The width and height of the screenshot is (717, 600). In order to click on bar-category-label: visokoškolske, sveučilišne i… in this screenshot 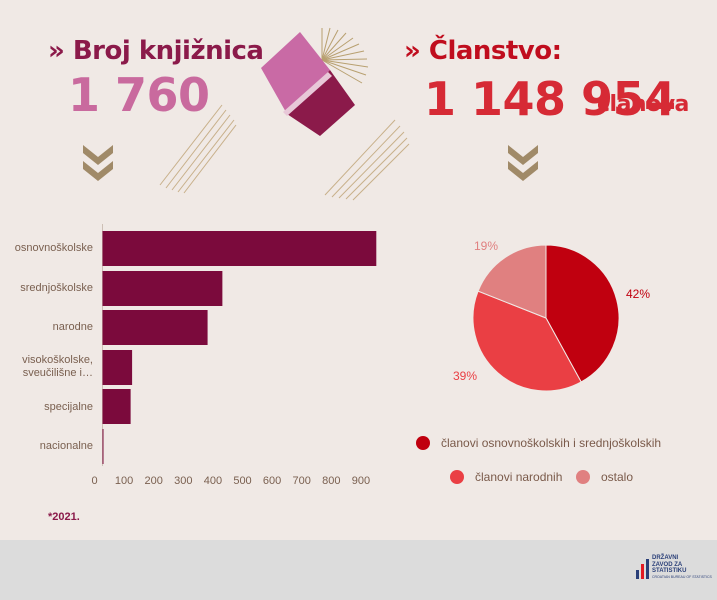, I will do `click(57, 366)`.